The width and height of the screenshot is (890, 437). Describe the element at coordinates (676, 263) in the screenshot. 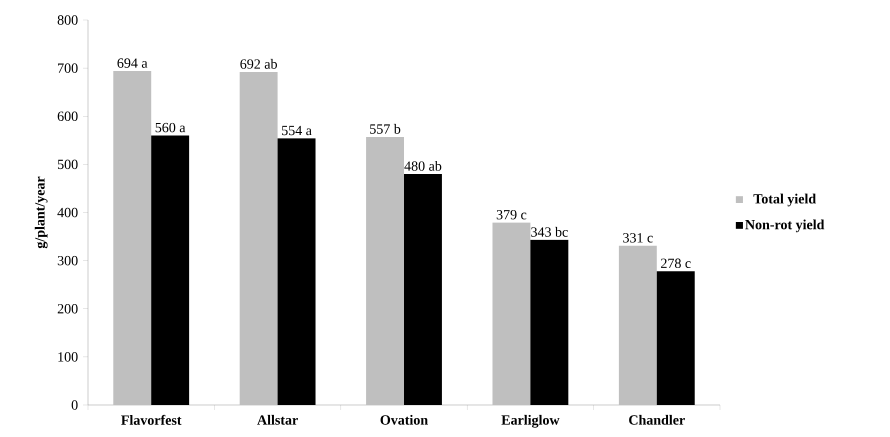

I see `data-label: 278 c` at that location.